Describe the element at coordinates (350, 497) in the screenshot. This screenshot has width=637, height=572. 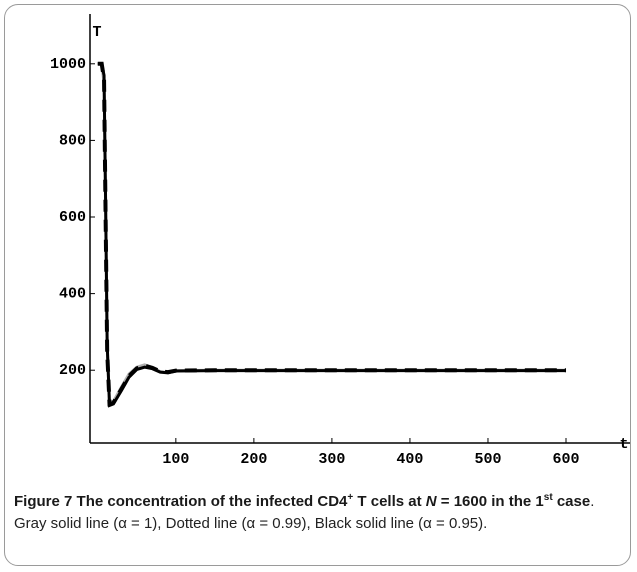
I see `caption-part: +` at that location.